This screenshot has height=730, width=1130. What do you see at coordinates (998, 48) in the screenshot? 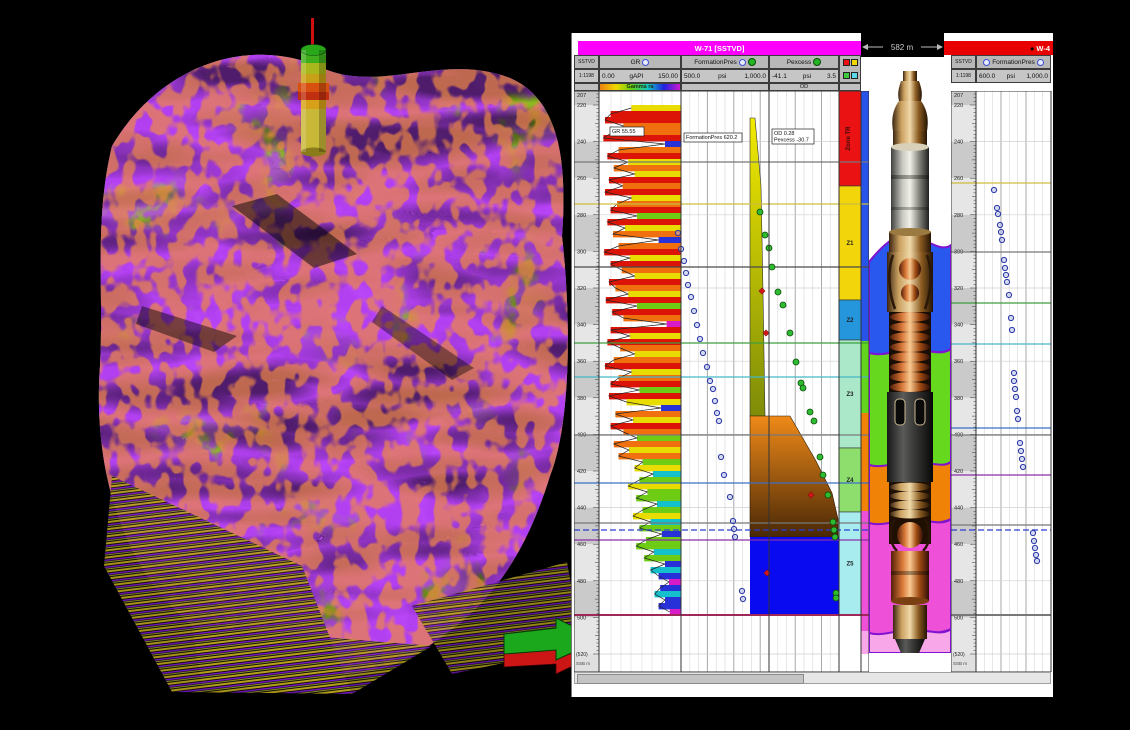
I see `right-well-titlebar: ● W-4` at bounding box center [998, 48].